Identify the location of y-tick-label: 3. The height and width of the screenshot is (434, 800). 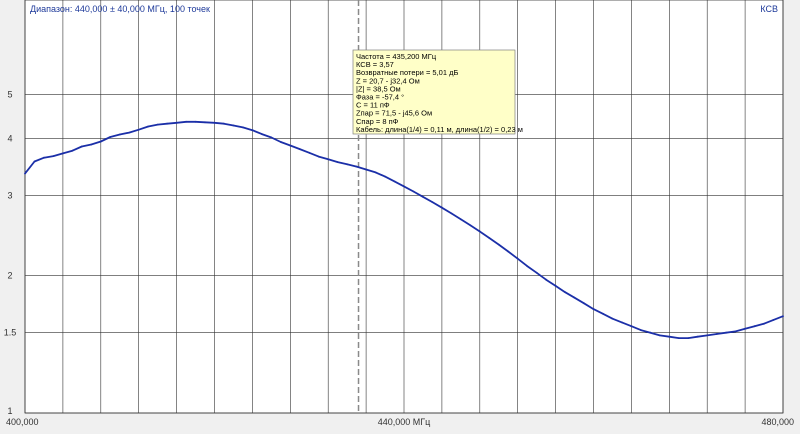
(9, 195).